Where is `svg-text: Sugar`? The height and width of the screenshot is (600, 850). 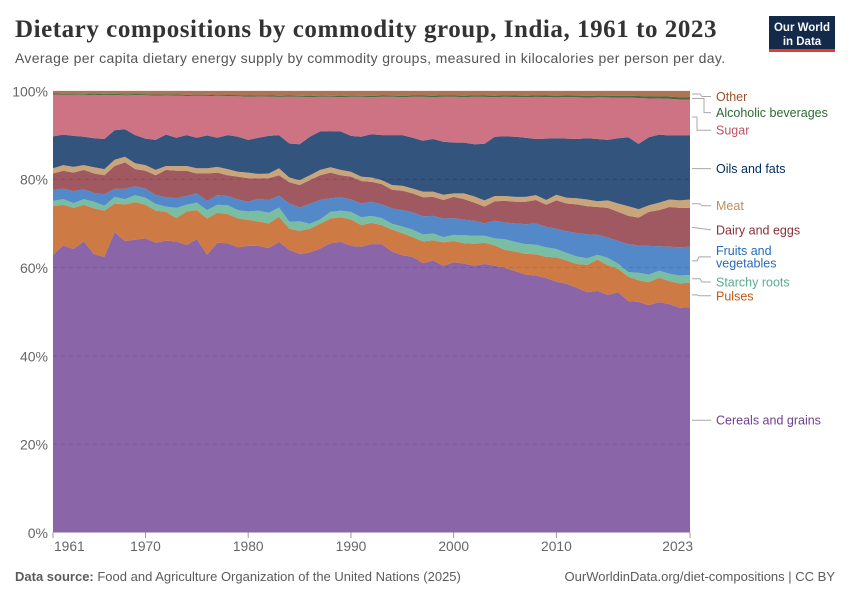 svg-text: Sugar is located at coordinates (732, 131).